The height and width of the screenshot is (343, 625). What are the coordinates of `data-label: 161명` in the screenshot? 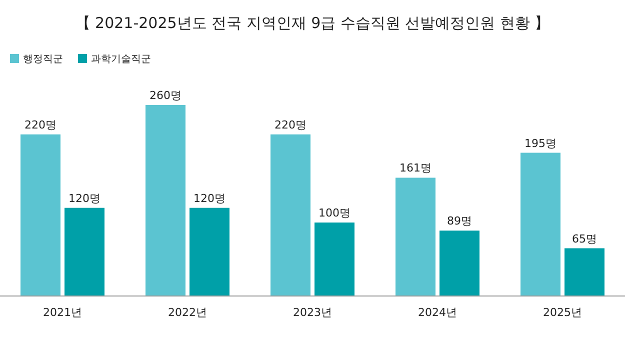 It's located at (416, 168).